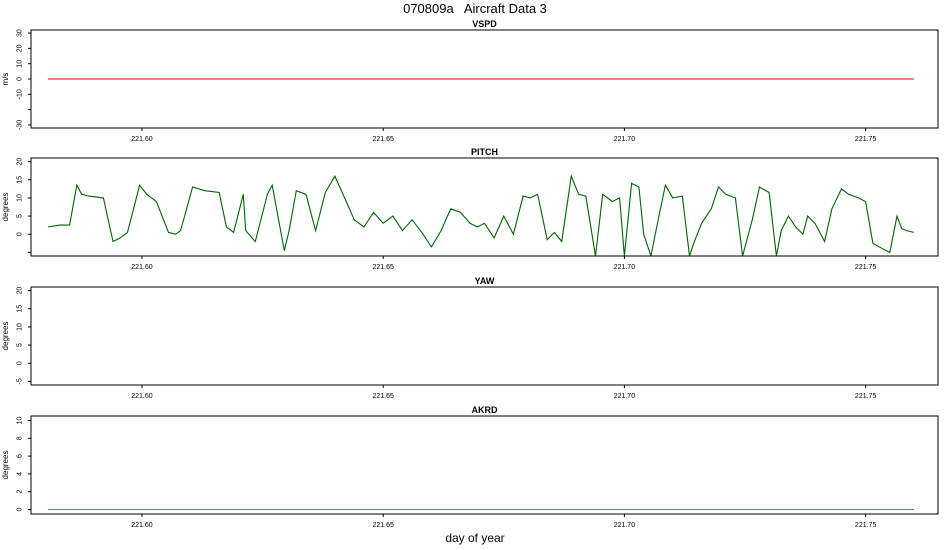 The width and height of the screenshot is (950, 550). Describe the element at coordinates (20, 234) in the screenshot. I see `pitch-y-tick-label: 0` at that location.